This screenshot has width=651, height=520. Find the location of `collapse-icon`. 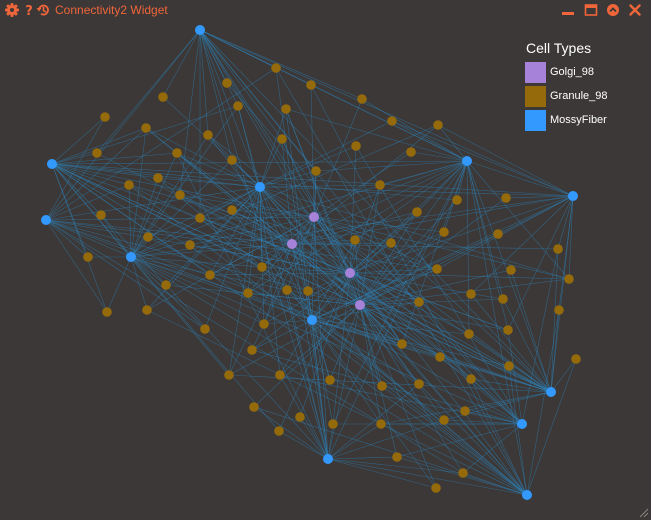

collapse-icon is located at coordinates (613, 10).